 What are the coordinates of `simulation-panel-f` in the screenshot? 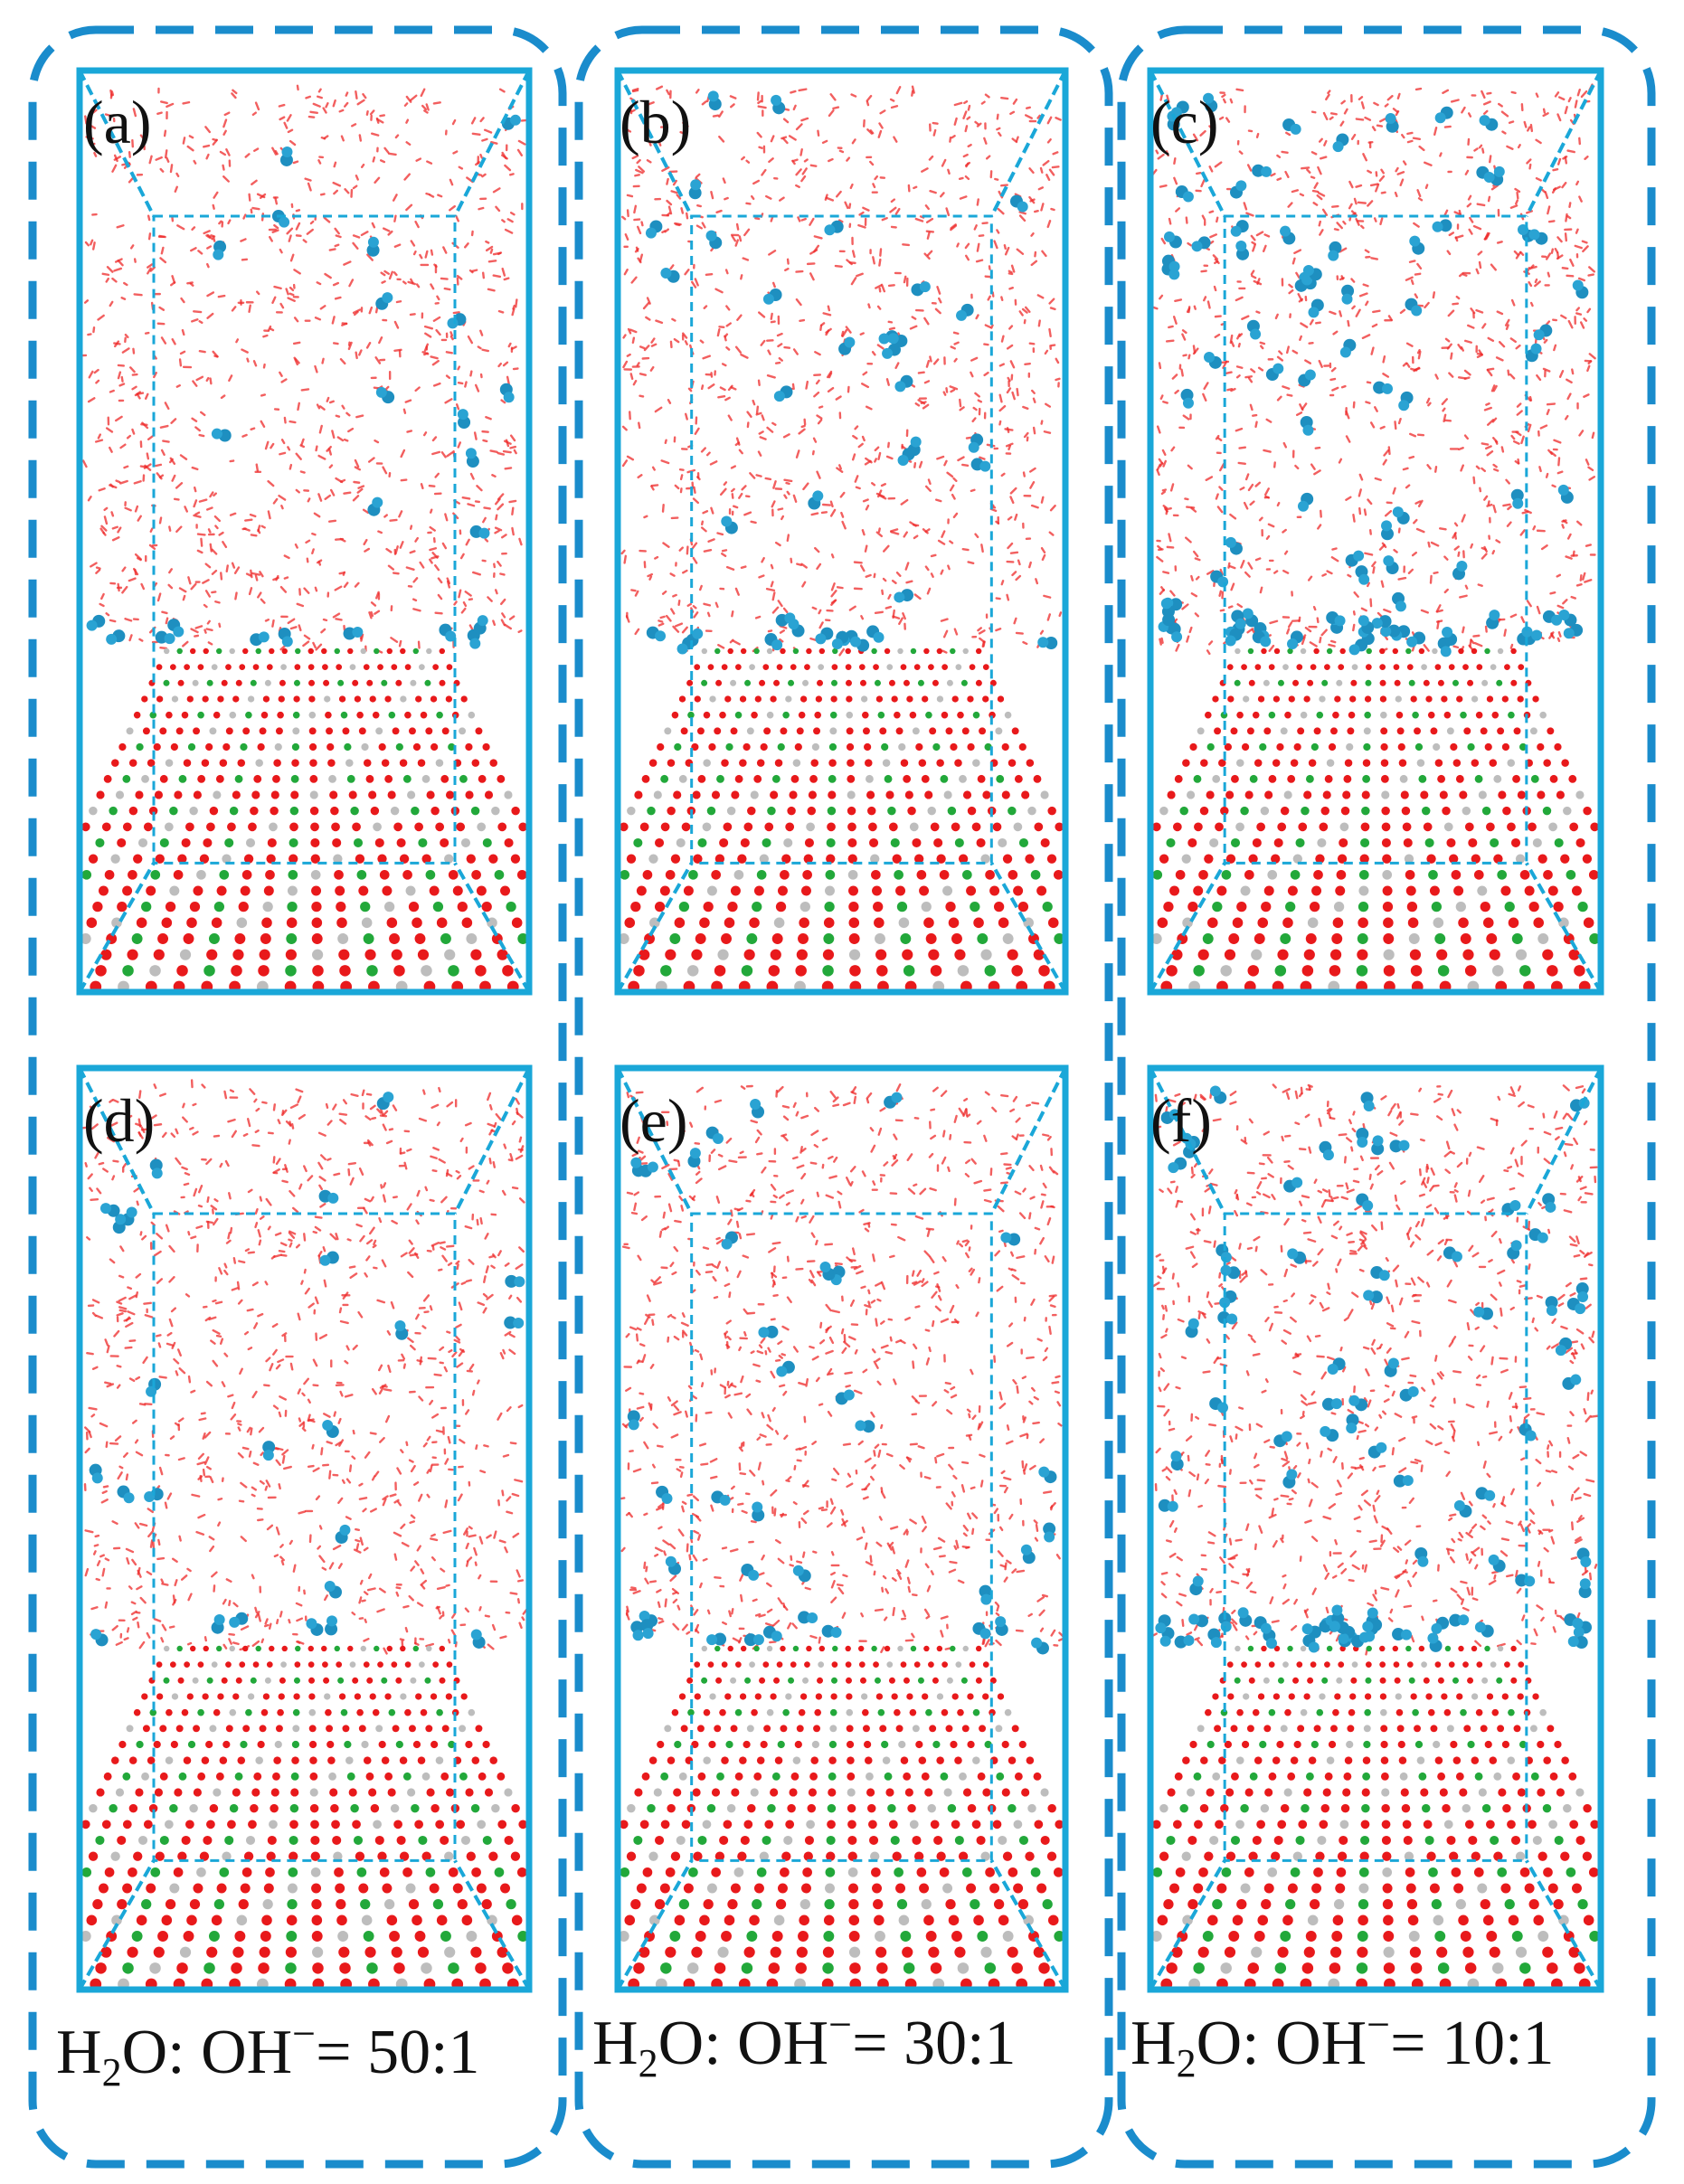 It's located at (1375, 1528).